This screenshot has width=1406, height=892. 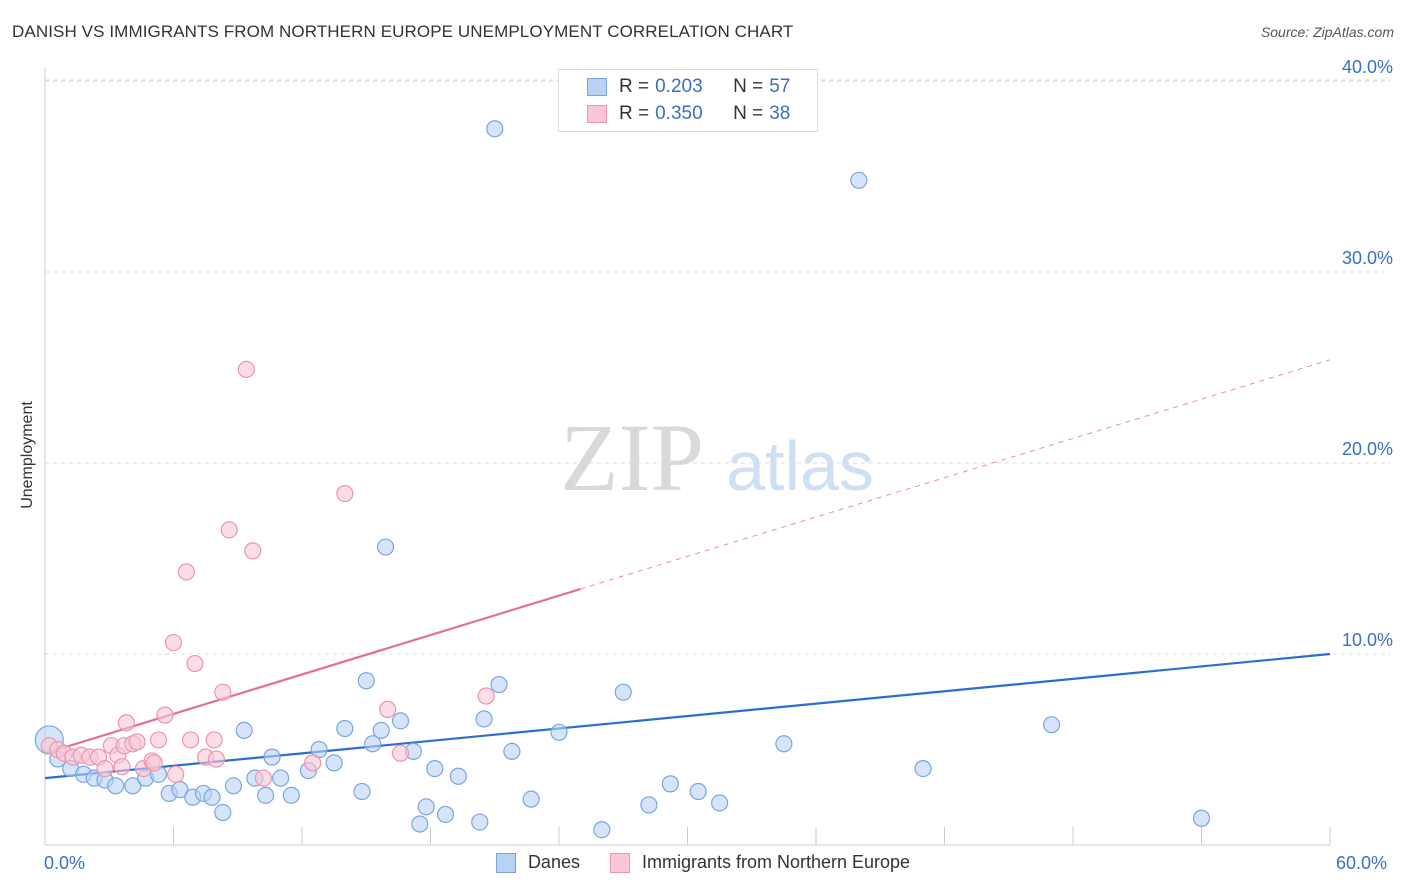 I want to click on x-min-label: 0.0%, so click(x=65, y=863).